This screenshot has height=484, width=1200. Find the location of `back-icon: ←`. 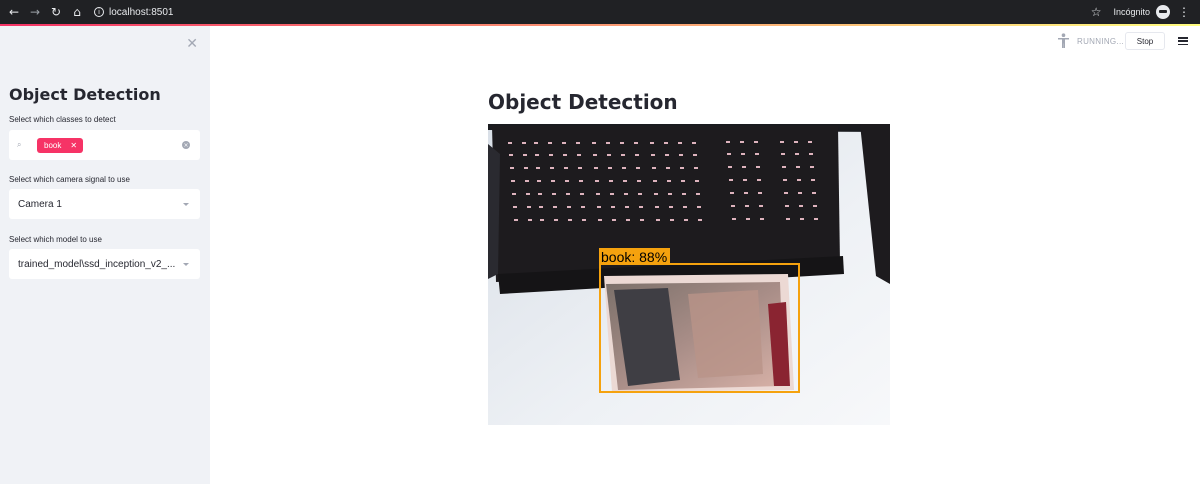

back-icon: ← is located at coordinates (14, 12).